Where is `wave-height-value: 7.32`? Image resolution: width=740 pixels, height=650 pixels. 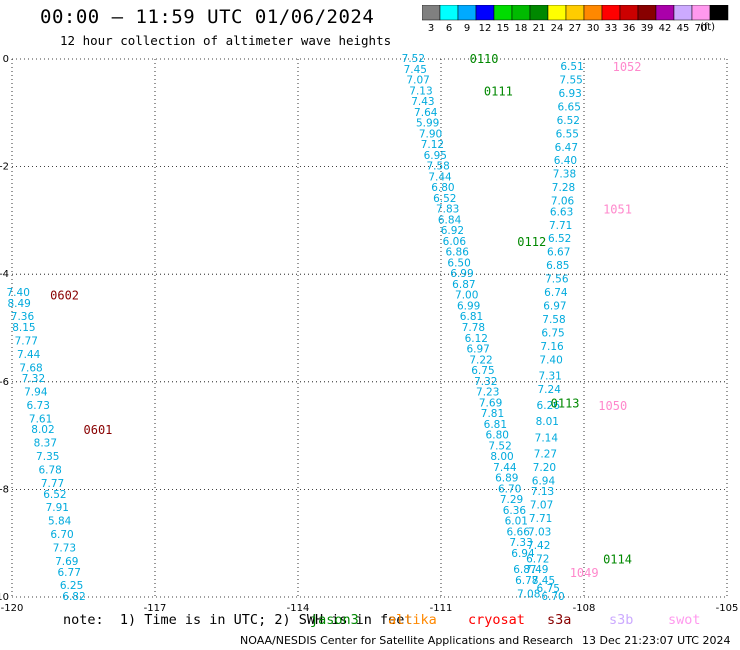 wave-height-value: 7.32 is located at coordinates (485, 382).